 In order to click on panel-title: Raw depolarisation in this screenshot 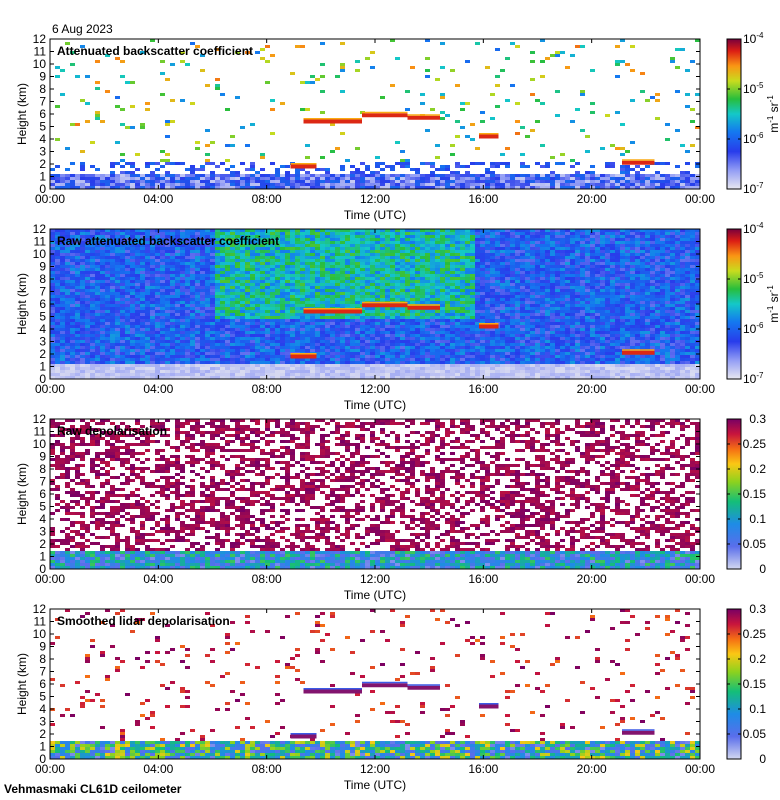, I will do `click(112, 431)`.